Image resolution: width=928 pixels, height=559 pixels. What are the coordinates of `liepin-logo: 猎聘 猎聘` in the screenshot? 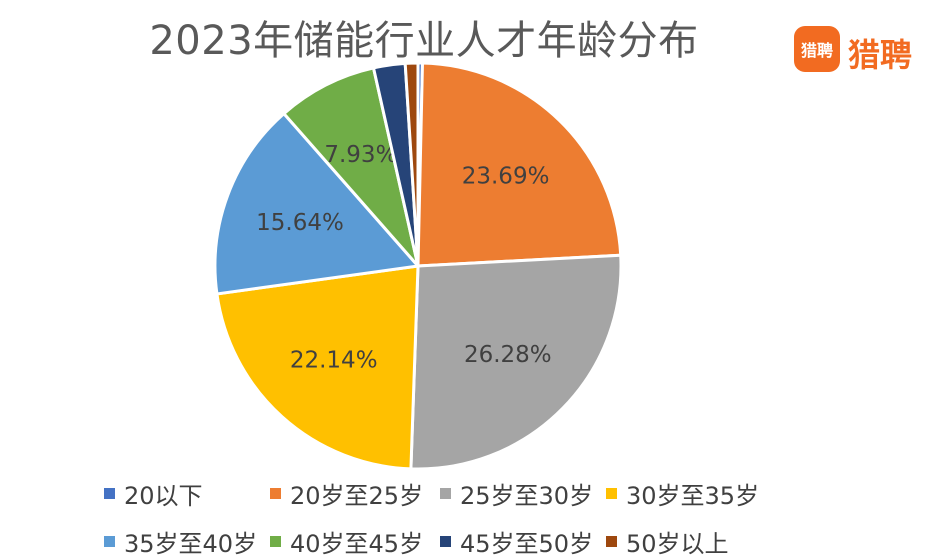 It's located at (856, 50).